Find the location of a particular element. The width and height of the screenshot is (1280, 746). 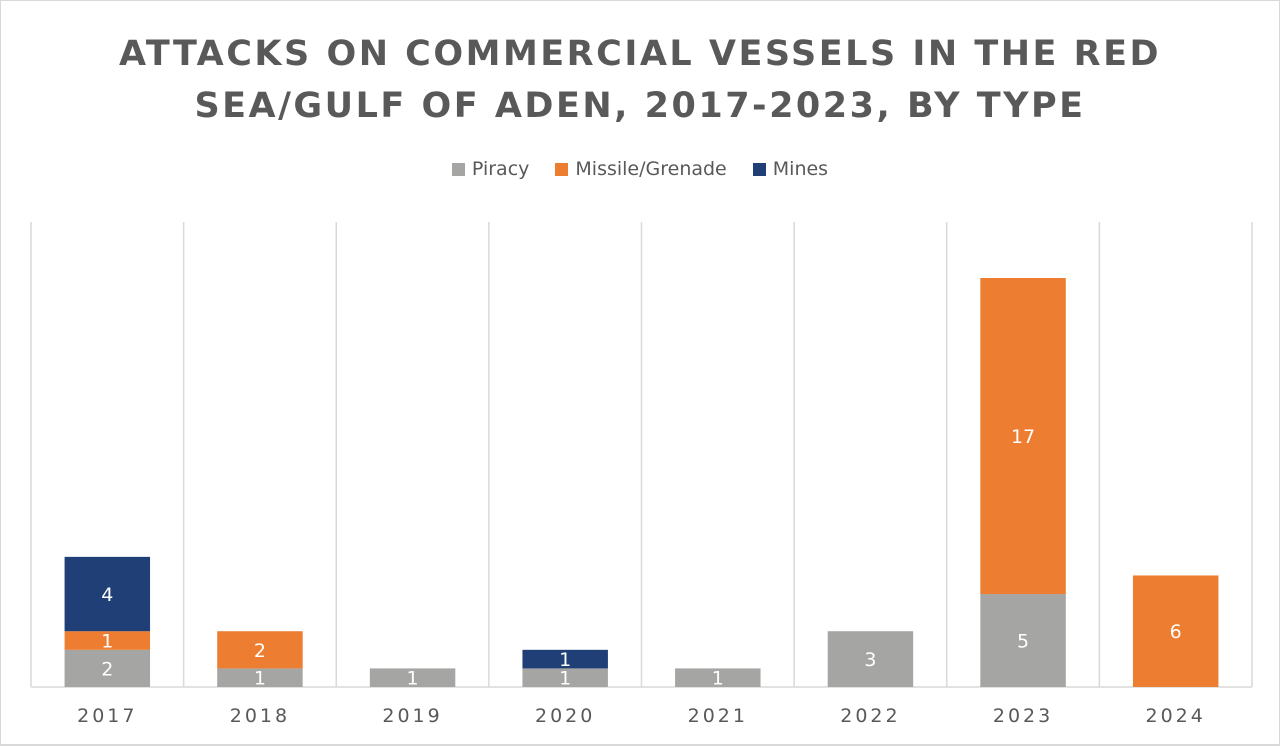

bar-segment-piracy-2021 is located at coordinates (718, 677).